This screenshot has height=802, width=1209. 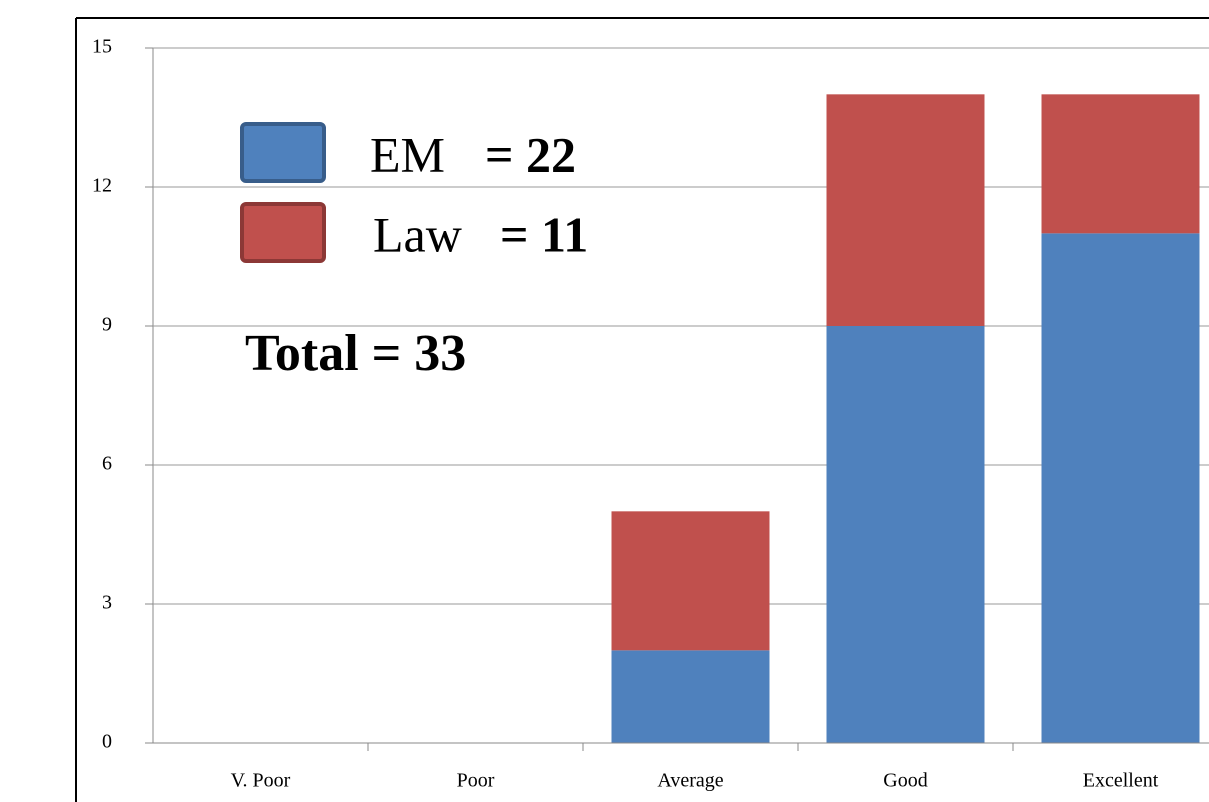 What do you see at coordinates (544, 234) in the screenshot?
I see `legend-total: = 11` at bounding box center [544, 234].